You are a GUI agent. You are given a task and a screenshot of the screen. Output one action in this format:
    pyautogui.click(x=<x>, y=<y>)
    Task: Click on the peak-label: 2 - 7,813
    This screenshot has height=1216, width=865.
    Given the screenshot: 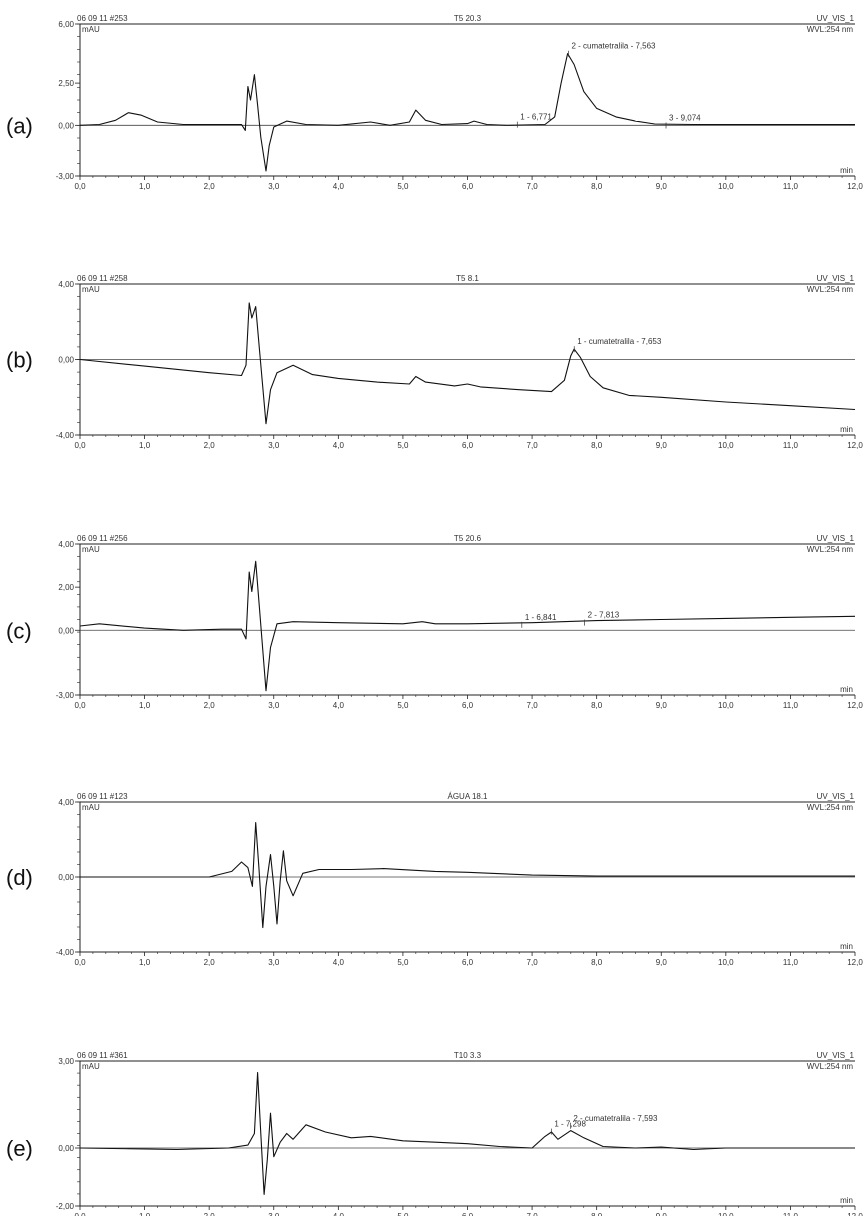 What is the action you would take?
    pyautogui.click(x=604, y=615)
    